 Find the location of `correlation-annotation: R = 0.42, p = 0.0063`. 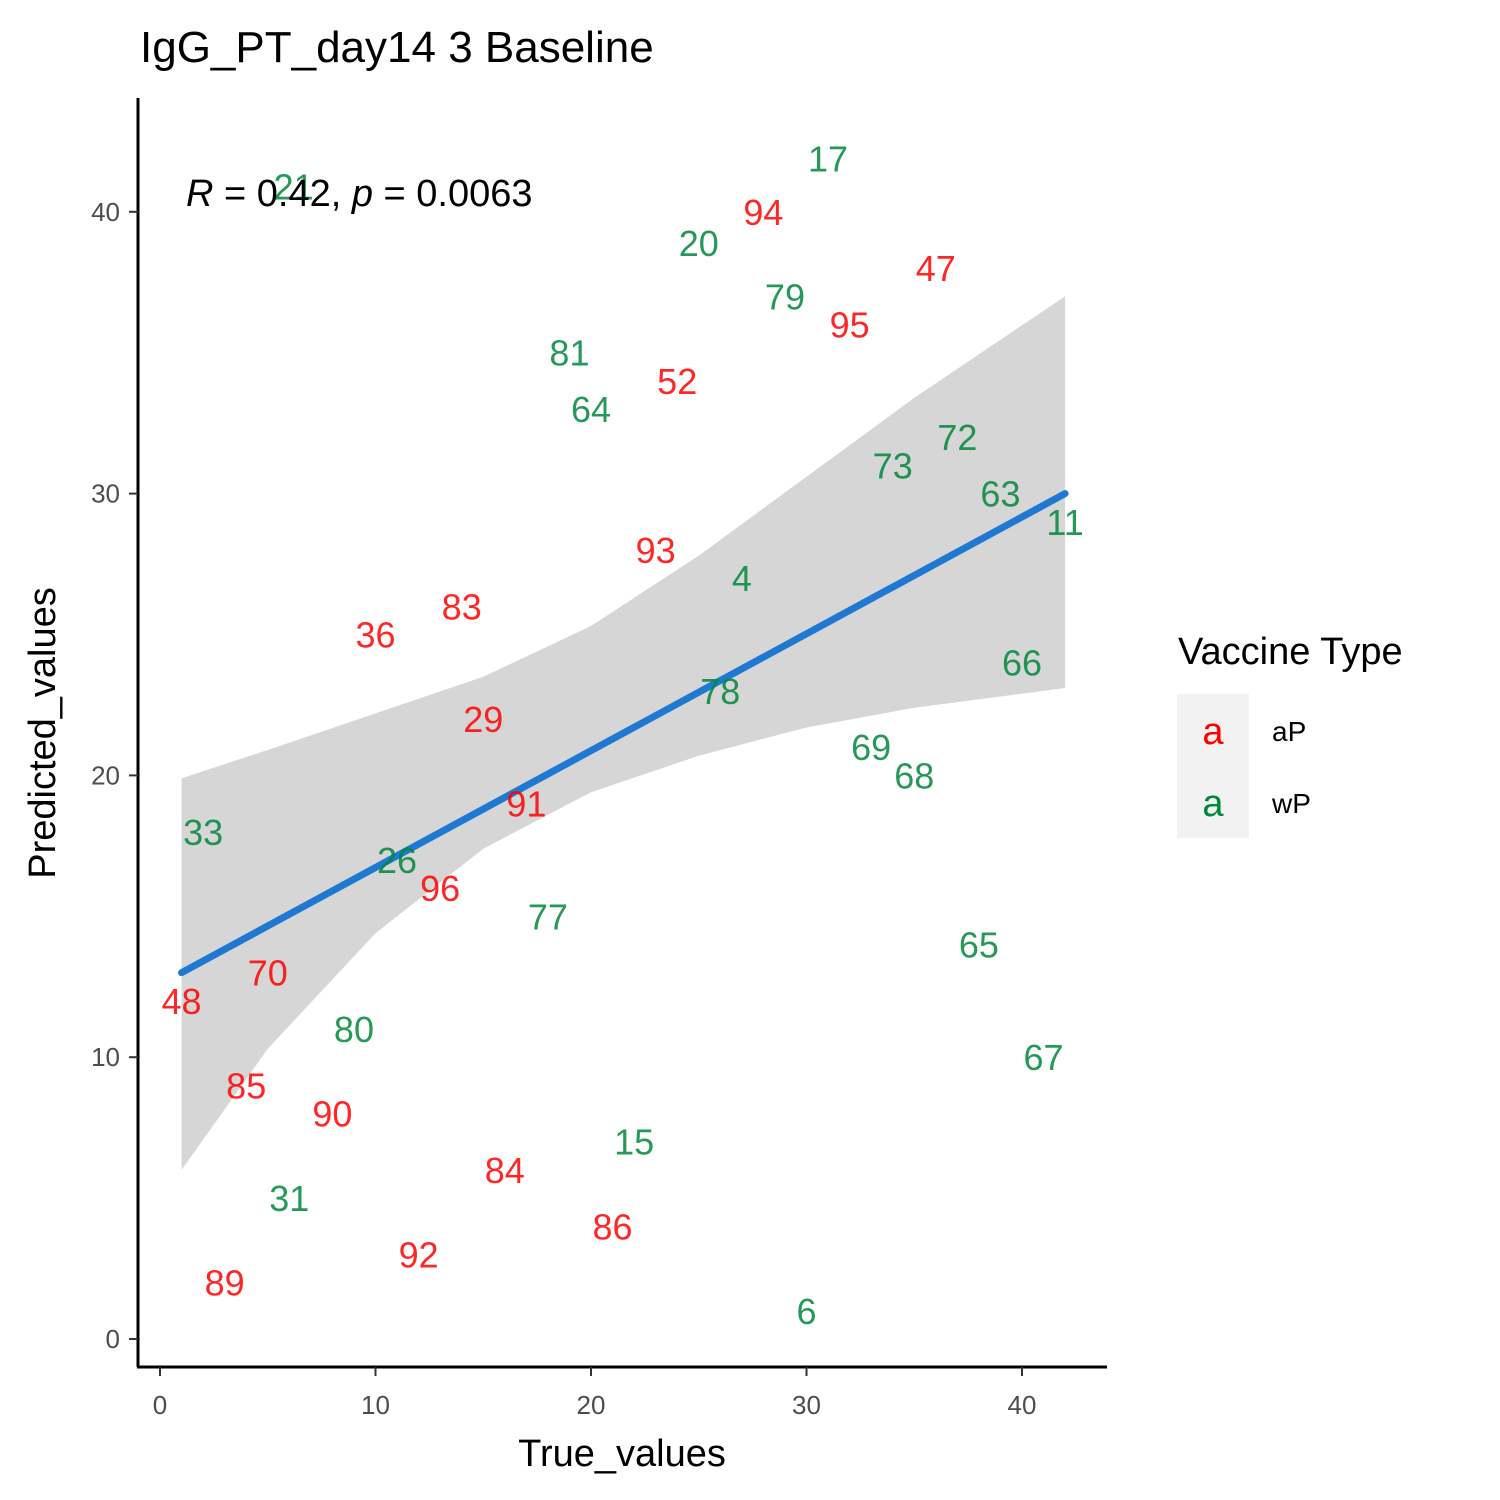

correlation-annotation: R = 0.42, p = 0.0063 is located at coordinates (359, 194).